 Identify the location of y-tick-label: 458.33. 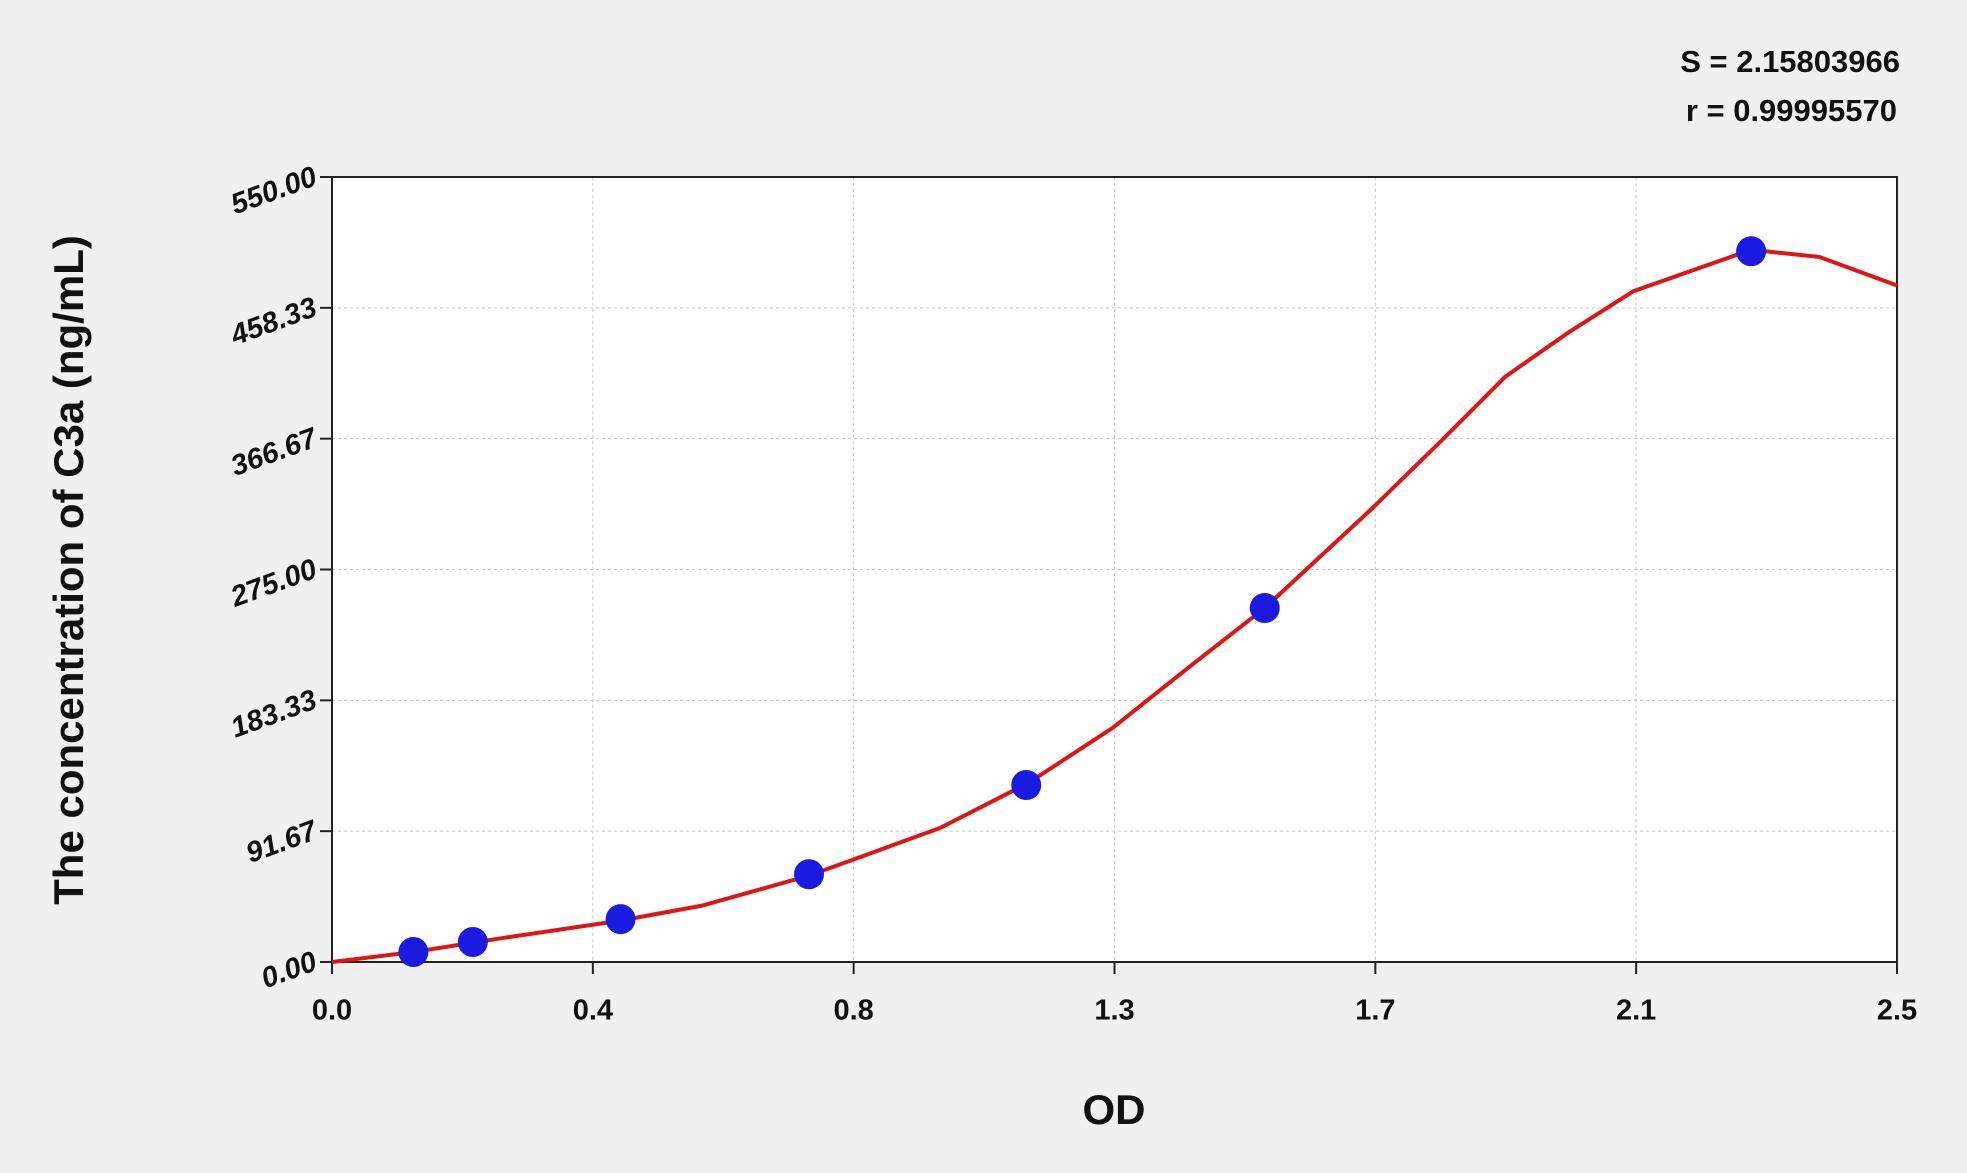
(273, 322).